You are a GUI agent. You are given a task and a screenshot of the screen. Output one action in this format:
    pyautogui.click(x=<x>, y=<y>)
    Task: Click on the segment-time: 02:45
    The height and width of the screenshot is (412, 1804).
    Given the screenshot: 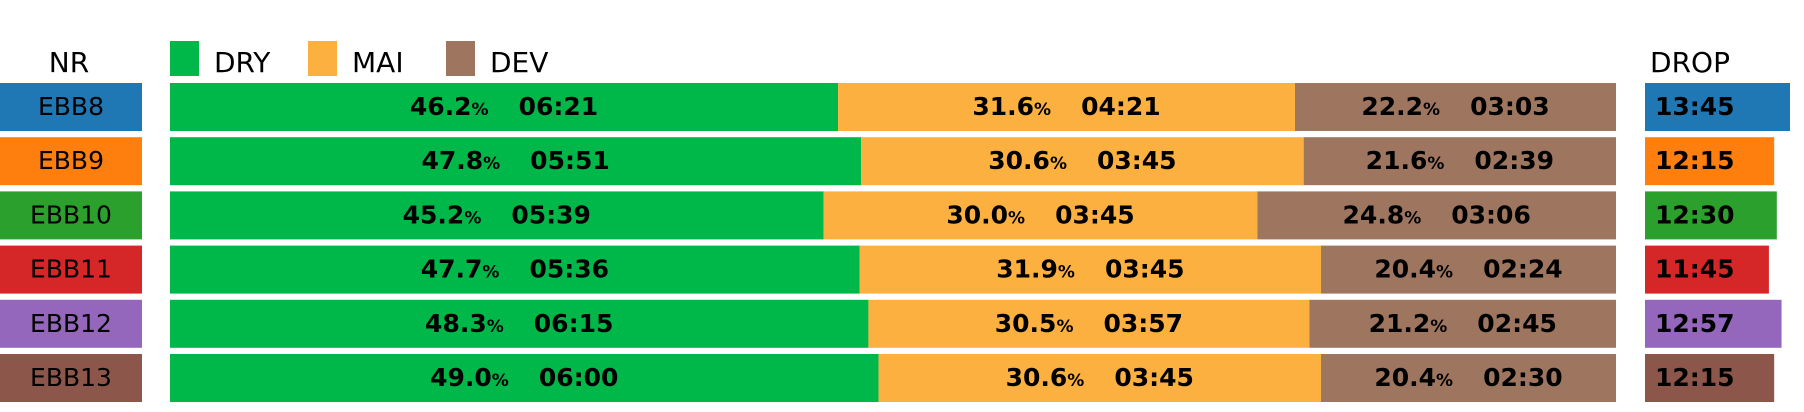 What is the action you would take?
    pyautogui.click(x=1517, y=323)
    